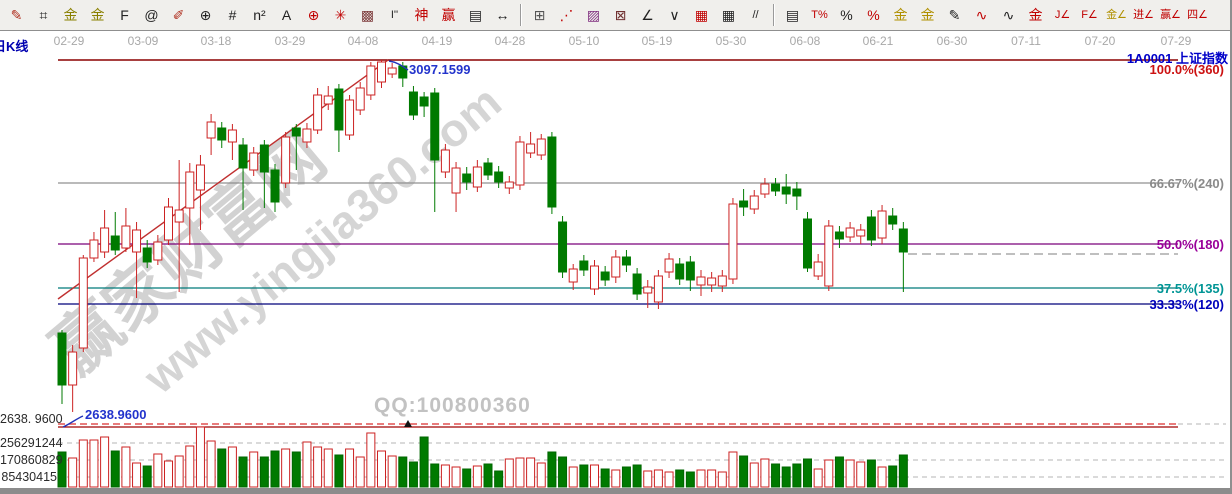 This screenshot has height=494, width=1232. Describe the element at coordinates (792, 15) in the screenshot. I see `stats-panel-tool-icon: ▤` at that location.